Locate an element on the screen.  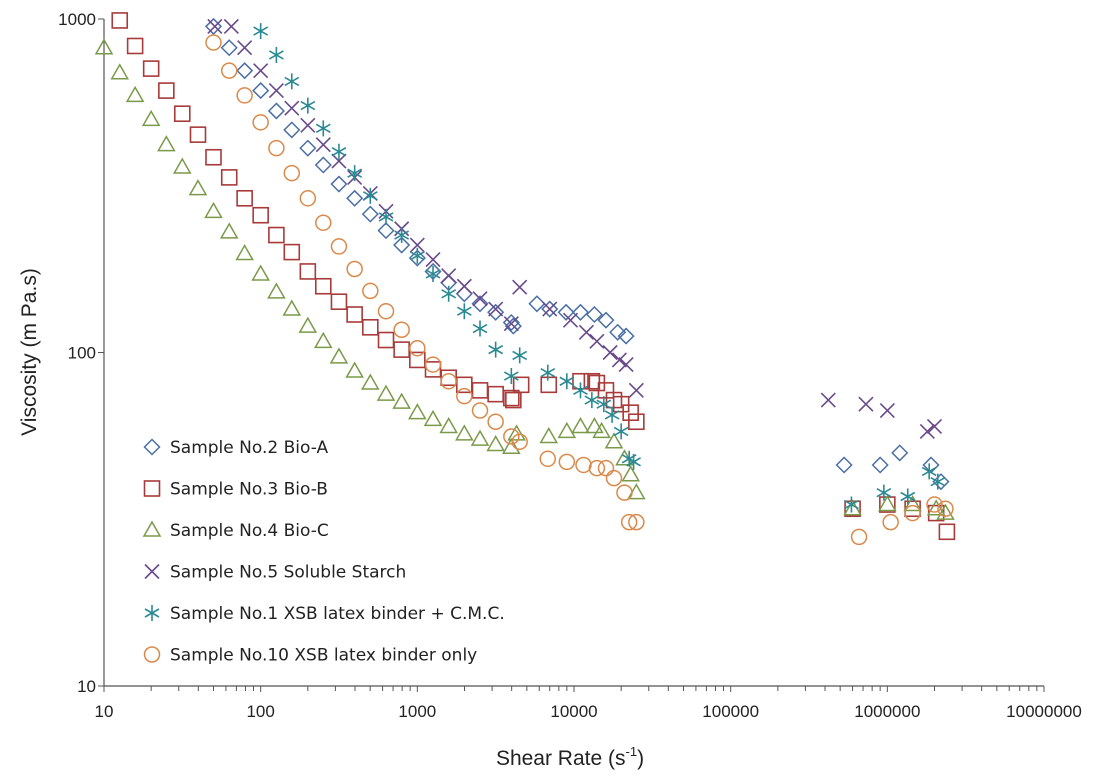
x-tick-label: 100 is located at coordinates (260, 711).